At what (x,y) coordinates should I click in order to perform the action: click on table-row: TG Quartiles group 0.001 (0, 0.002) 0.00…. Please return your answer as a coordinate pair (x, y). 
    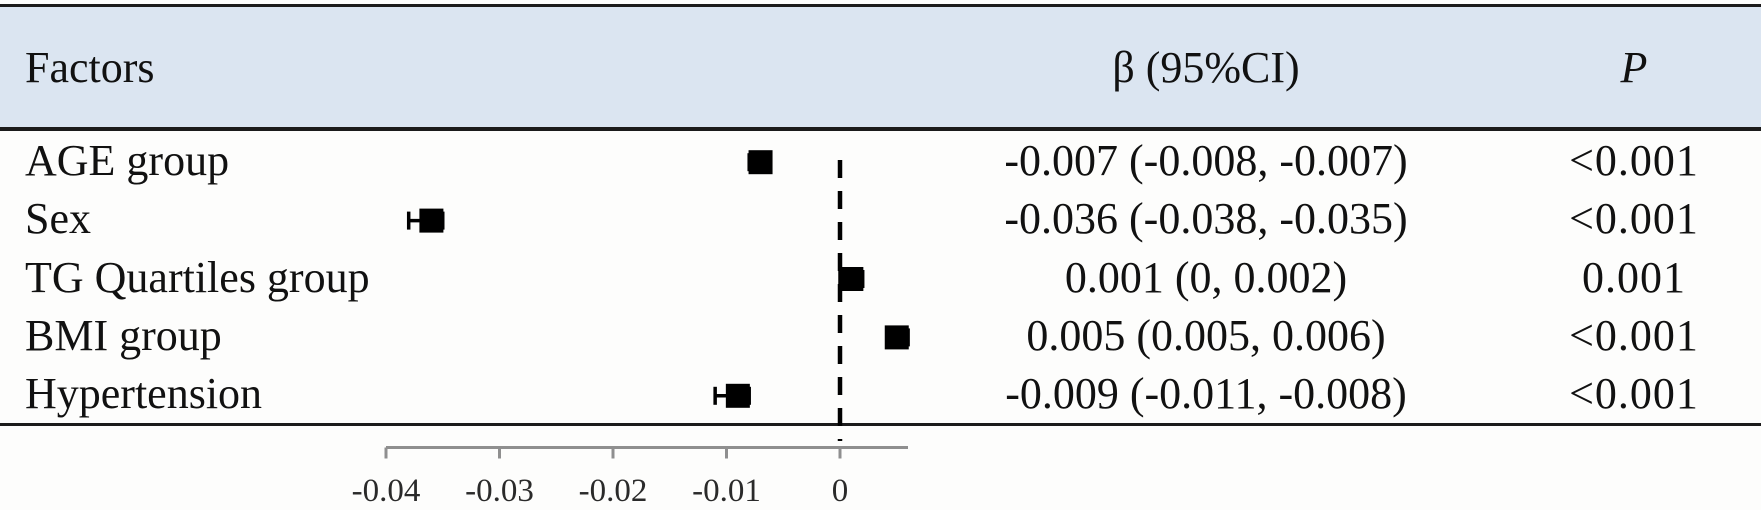
    Looking at the image, I should click on (880, 277).